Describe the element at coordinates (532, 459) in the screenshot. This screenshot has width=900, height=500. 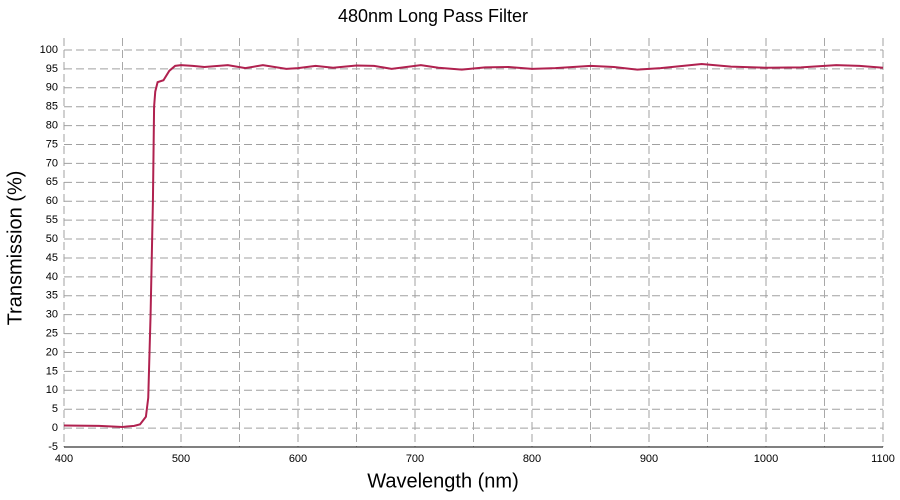
I see `x-tick-label: 800` at that location.